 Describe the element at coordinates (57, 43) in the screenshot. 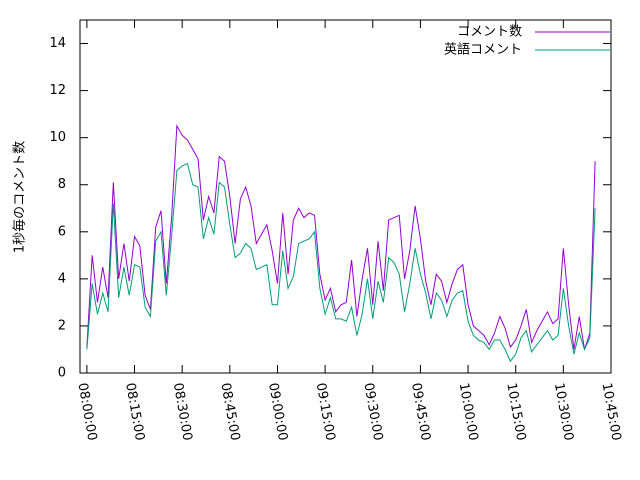

I see `y-tick-label: 14` at that location.